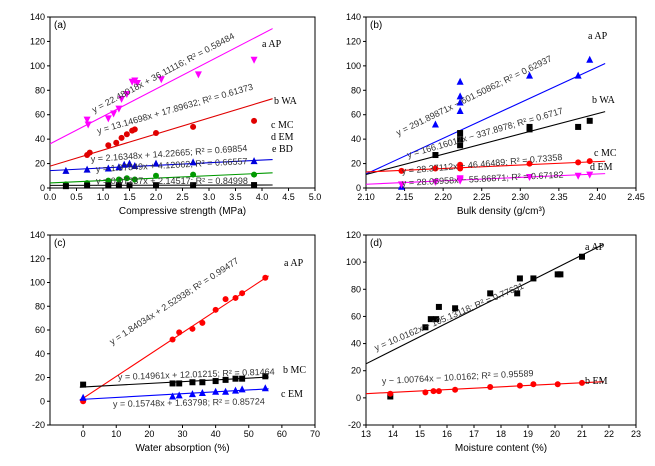 The width and height of the screenshot is (655, 466). Describe the element at coordinates (282, 137) in the screenshot. I see `series-label: d EM` at that location.